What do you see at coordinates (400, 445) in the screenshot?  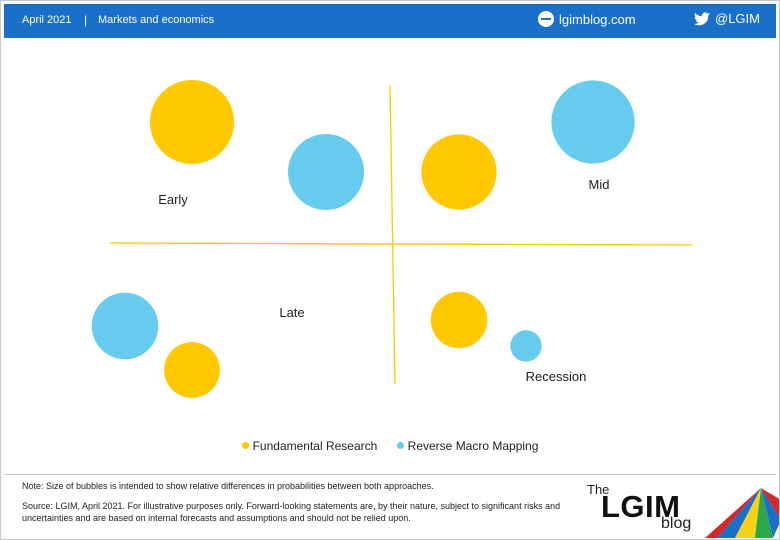 I see `legend-marker-reverse-macro` at bounding box center [400, 445].